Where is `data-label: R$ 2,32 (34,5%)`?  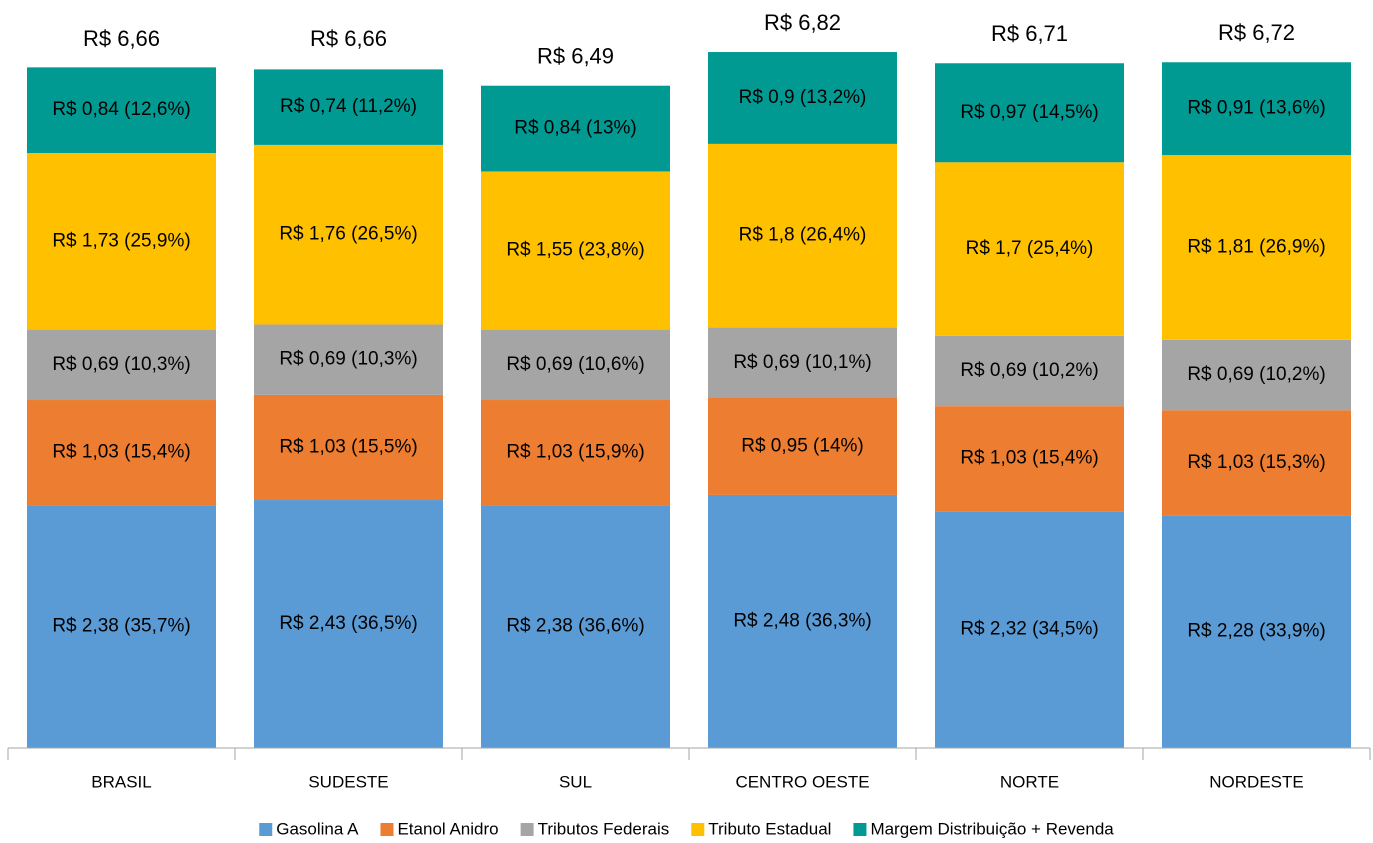
data-label: R$ 2,32 (34,5%) is located at coordinates (1029, 629).